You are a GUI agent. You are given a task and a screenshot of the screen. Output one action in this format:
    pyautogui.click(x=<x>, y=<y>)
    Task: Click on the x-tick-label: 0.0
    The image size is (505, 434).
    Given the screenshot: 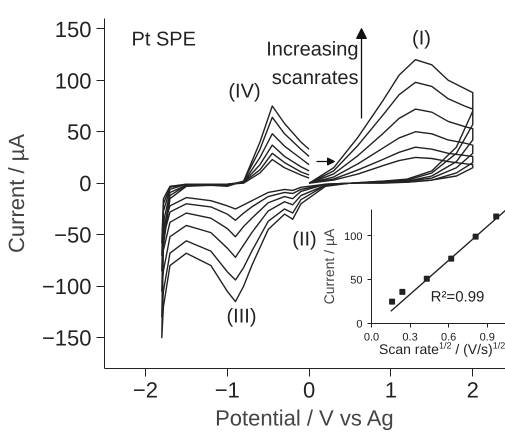 What is the action you would take?
    pyautogui.click(x=372, y=338)
    